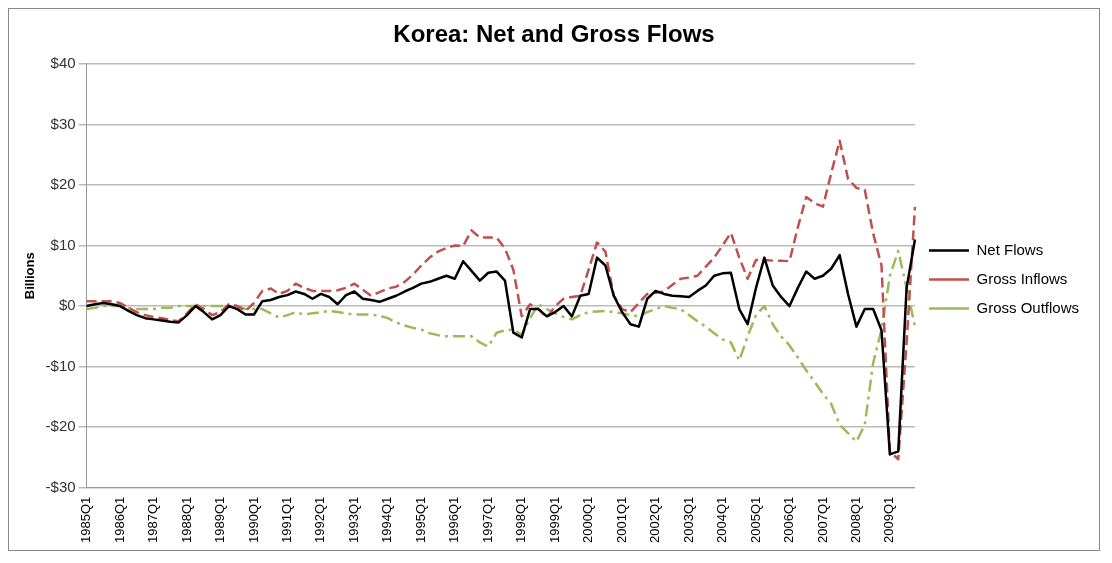  I want to click on x-tick-label: 2001Q1, so click(621, 519).